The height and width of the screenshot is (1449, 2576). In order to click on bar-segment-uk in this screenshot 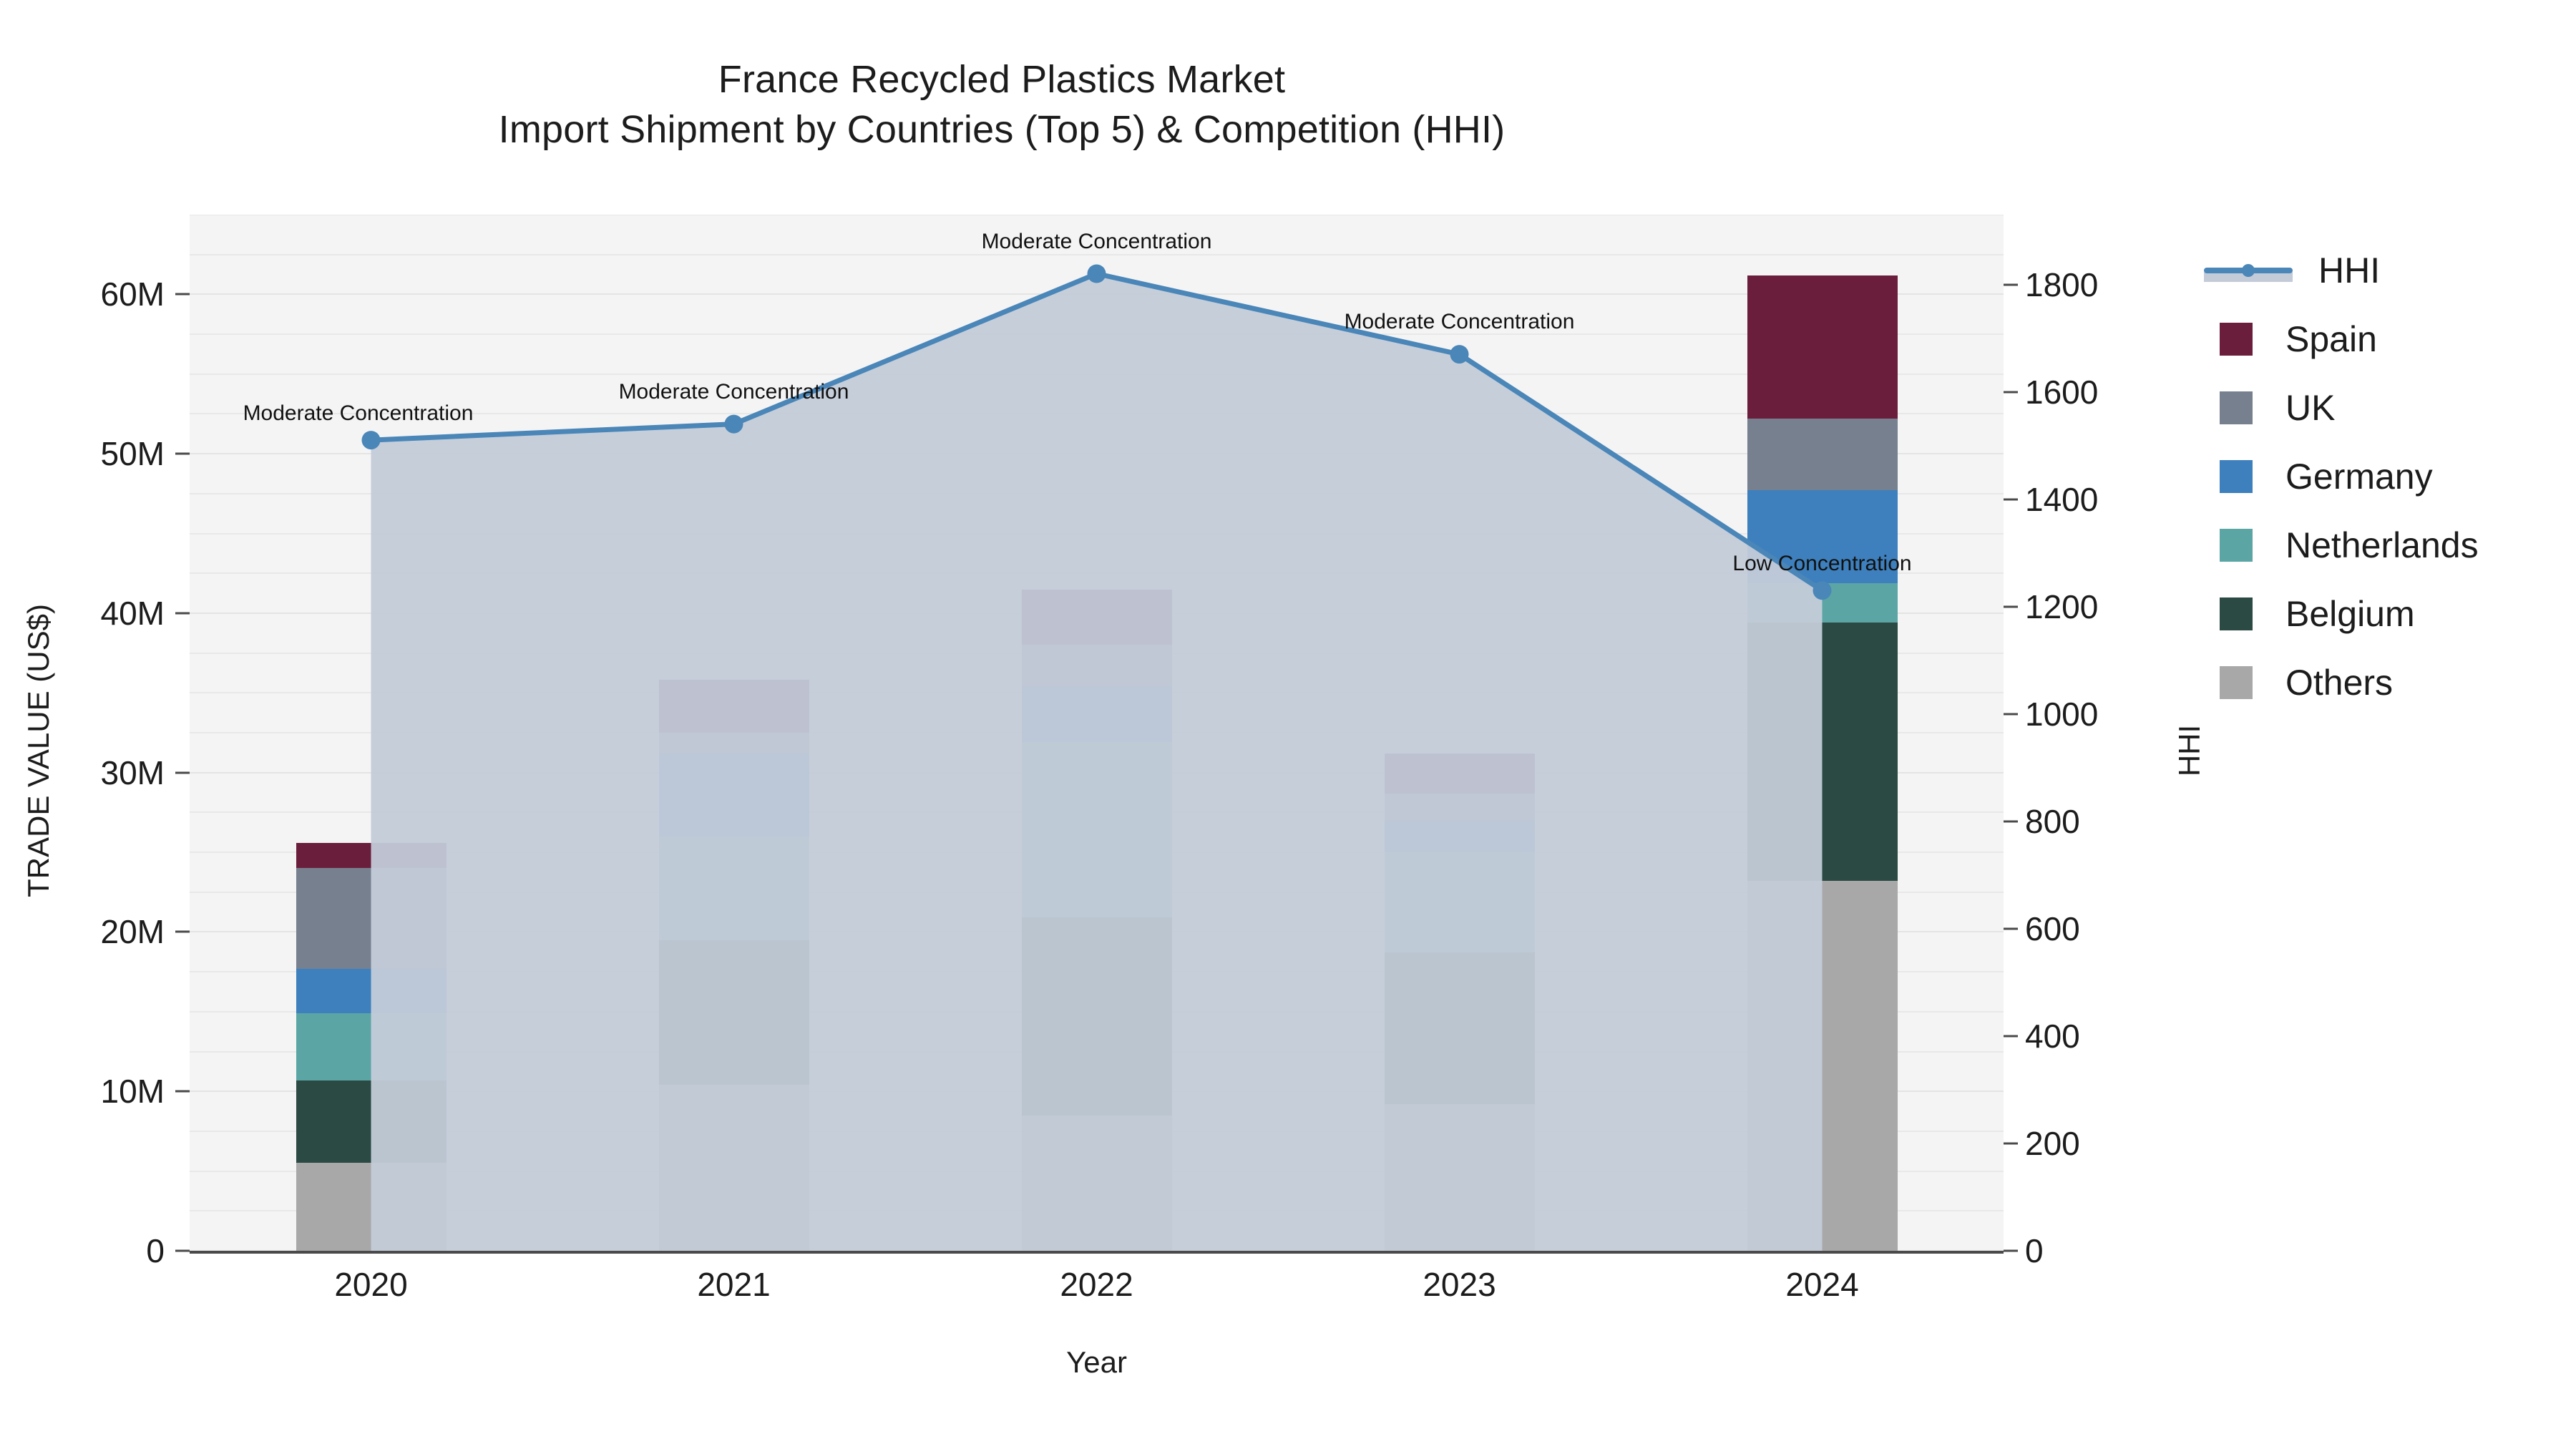, I will do `click(1822, 455)`.